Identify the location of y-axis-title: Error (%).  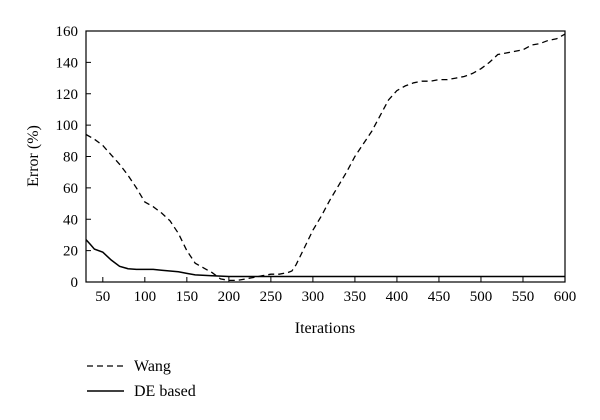
(33, 156).